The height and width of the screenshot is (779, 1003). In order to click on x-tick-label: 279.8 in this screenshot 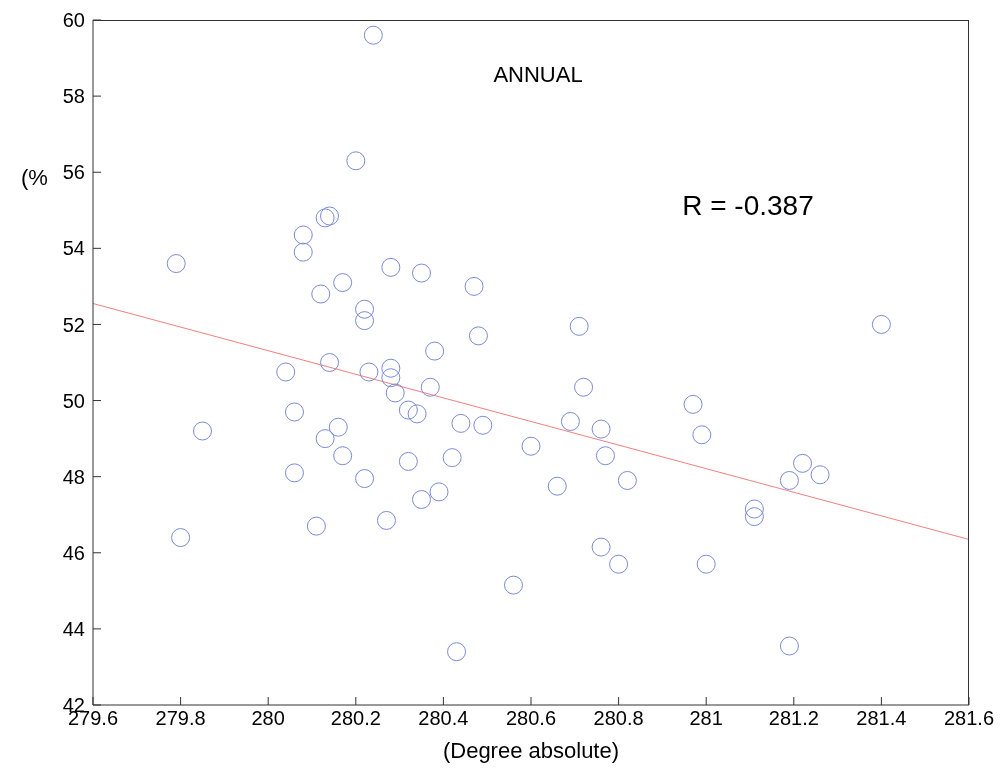, I will do `click(180, 718)`.